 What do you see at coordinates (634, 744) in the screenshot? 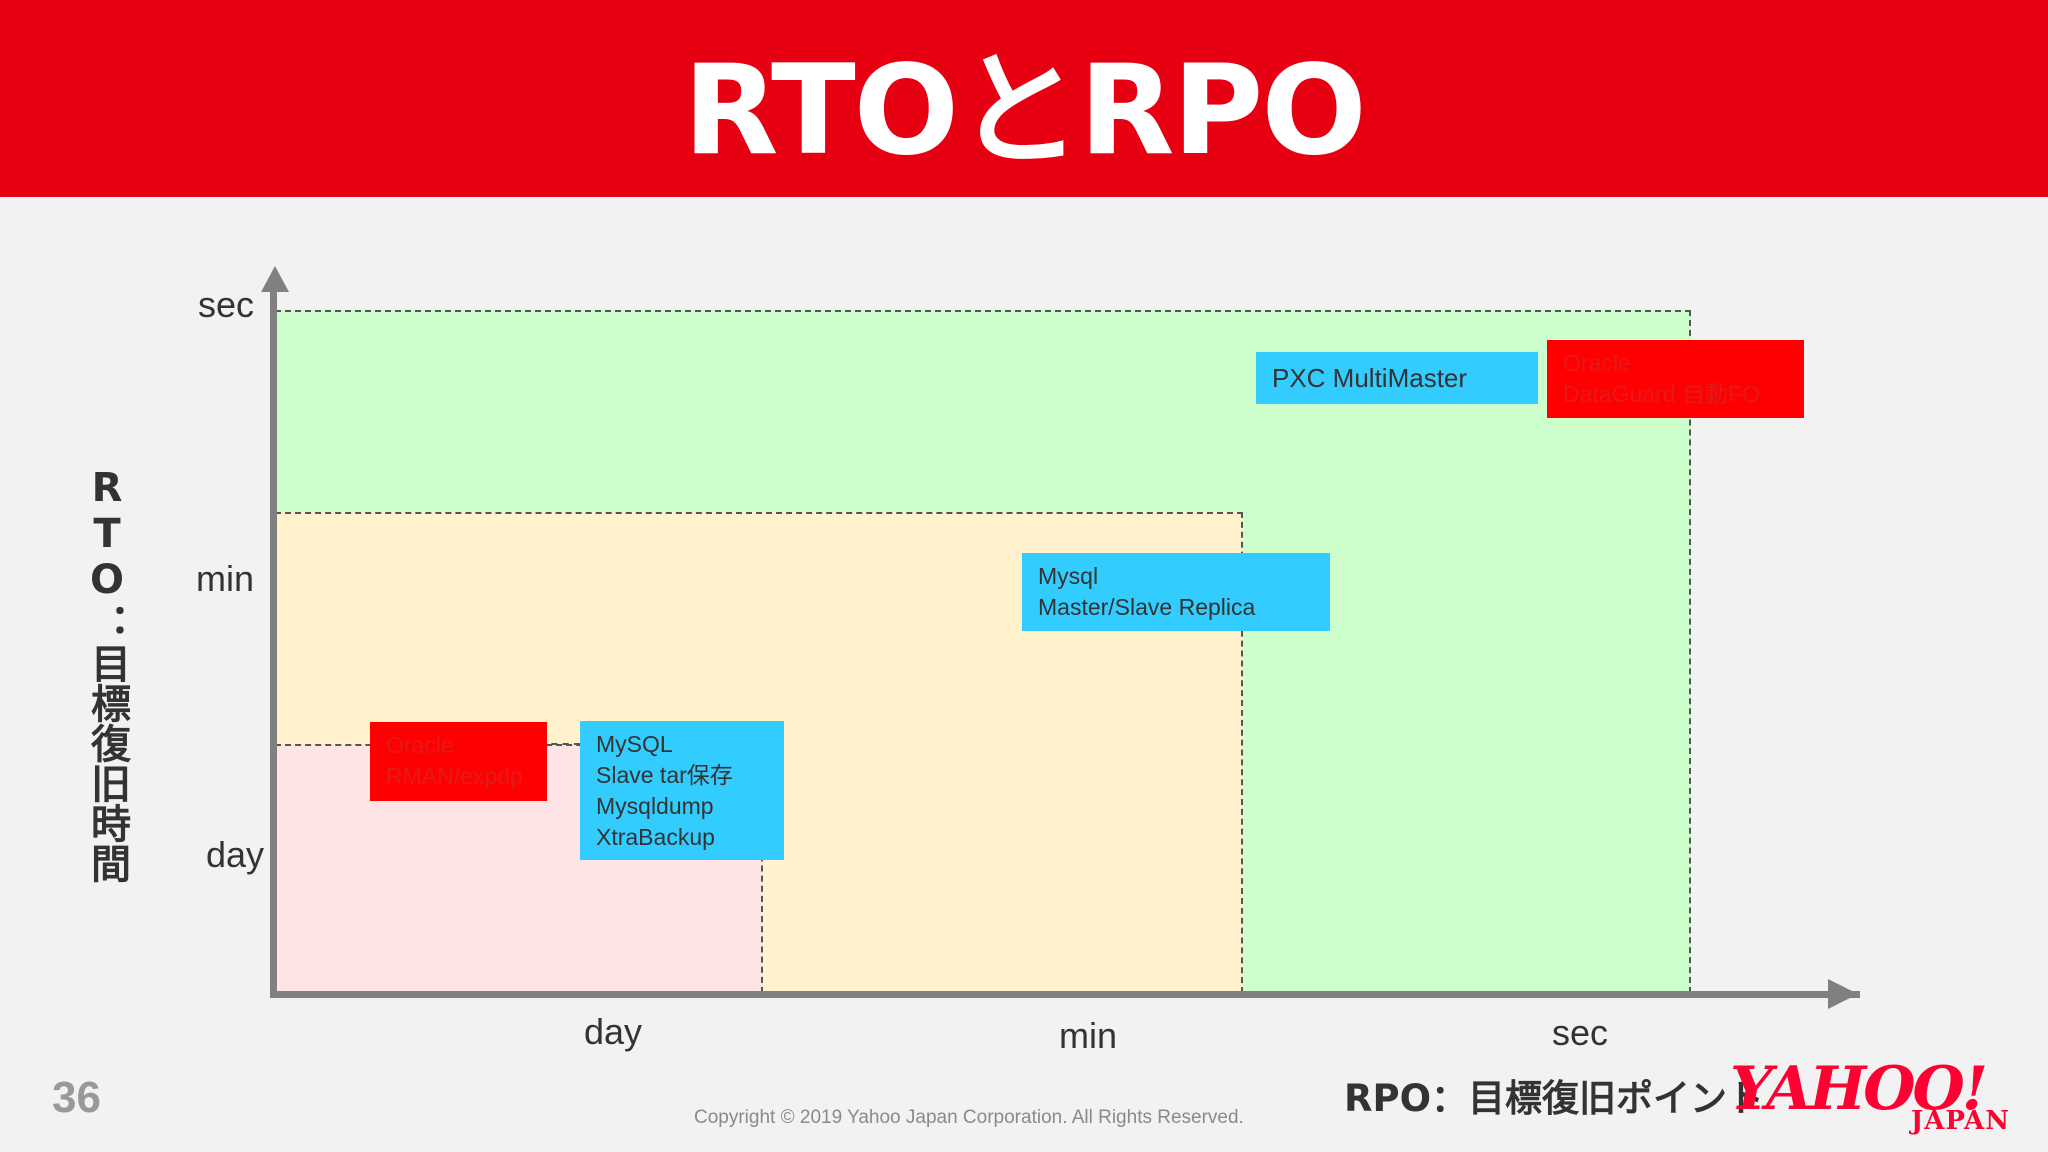
I see `item-line: MySQL` at bounding box center [634, 744].